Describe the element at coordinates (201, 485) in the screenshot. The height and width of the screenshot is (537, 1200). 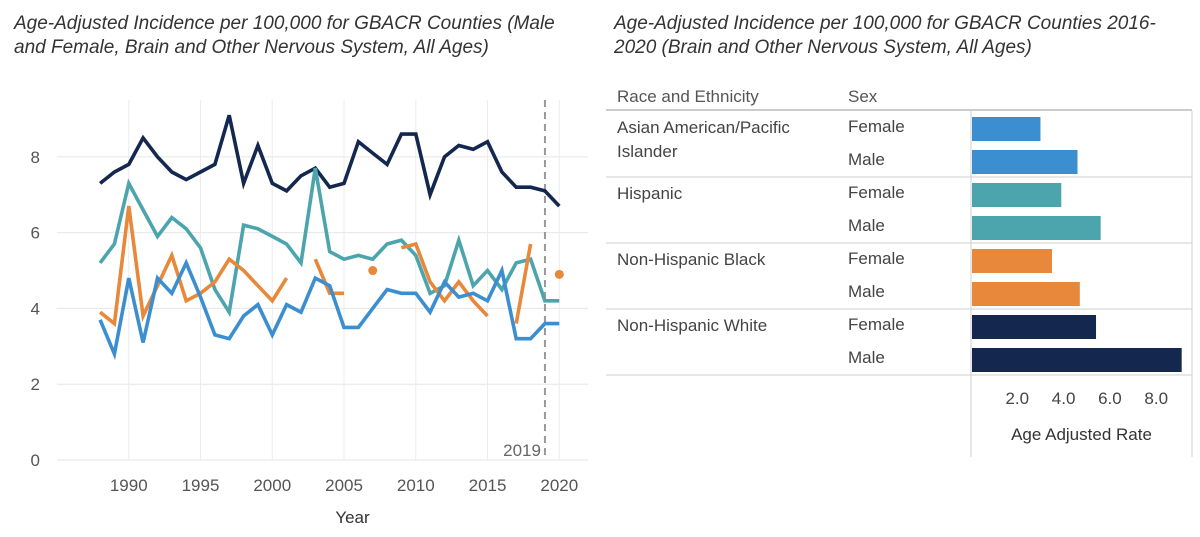
I see `x-tick-label: 1995` at that location.